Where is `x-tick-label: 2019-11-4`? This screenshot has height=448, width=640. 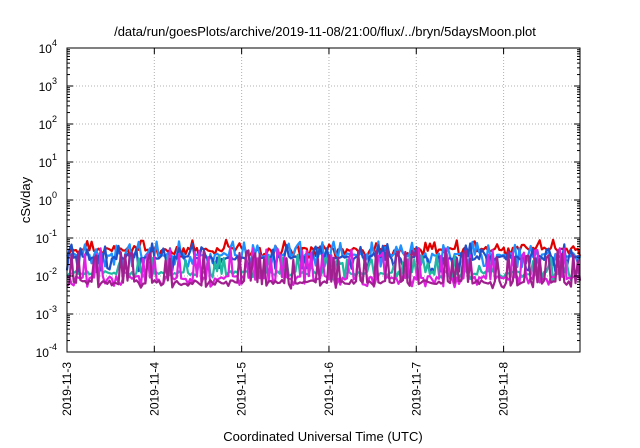 x-tick-label: 2019-11-4 is located at coordinates (154, 389).